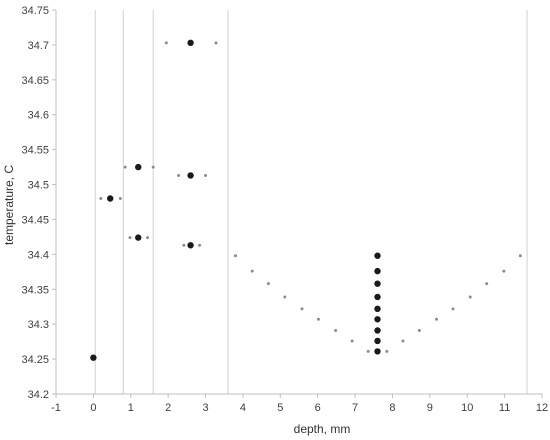  I want to click on y-axis-title: temperature, C, so click(9, 205).